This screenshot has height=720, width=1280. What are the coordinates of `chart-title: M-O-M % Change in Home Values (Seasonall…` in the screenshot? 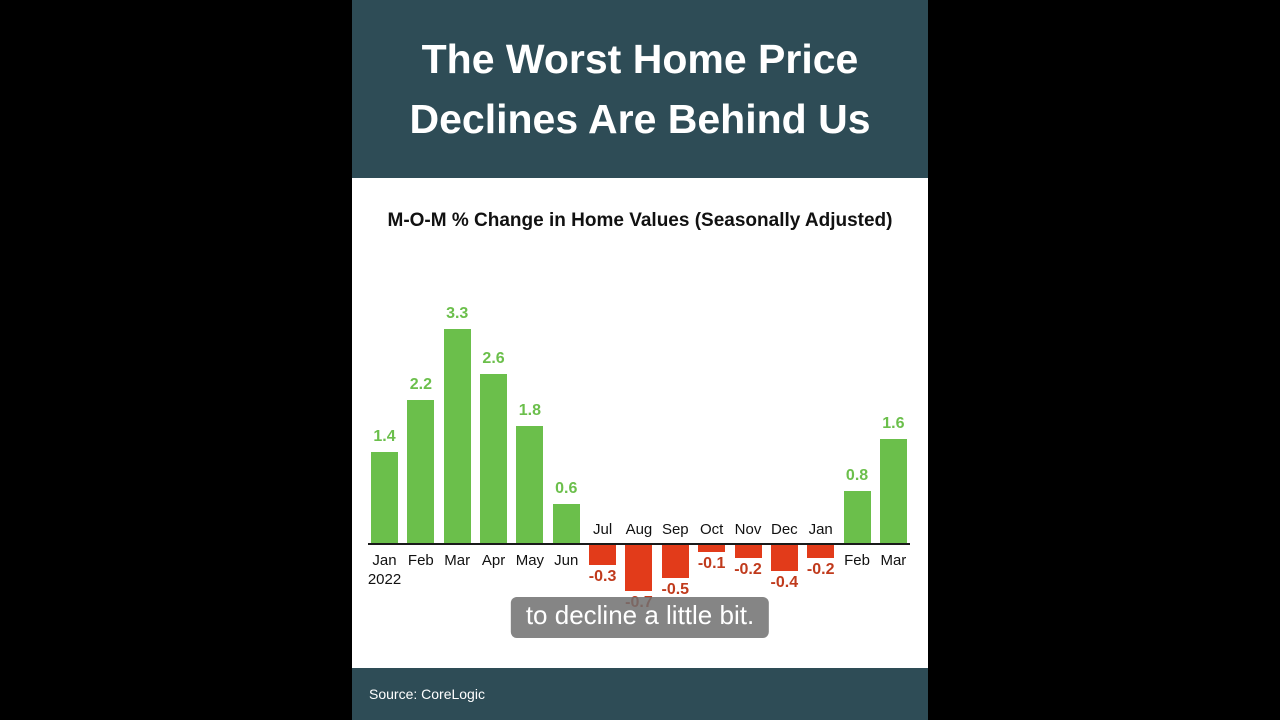 It's located at (640, 220).